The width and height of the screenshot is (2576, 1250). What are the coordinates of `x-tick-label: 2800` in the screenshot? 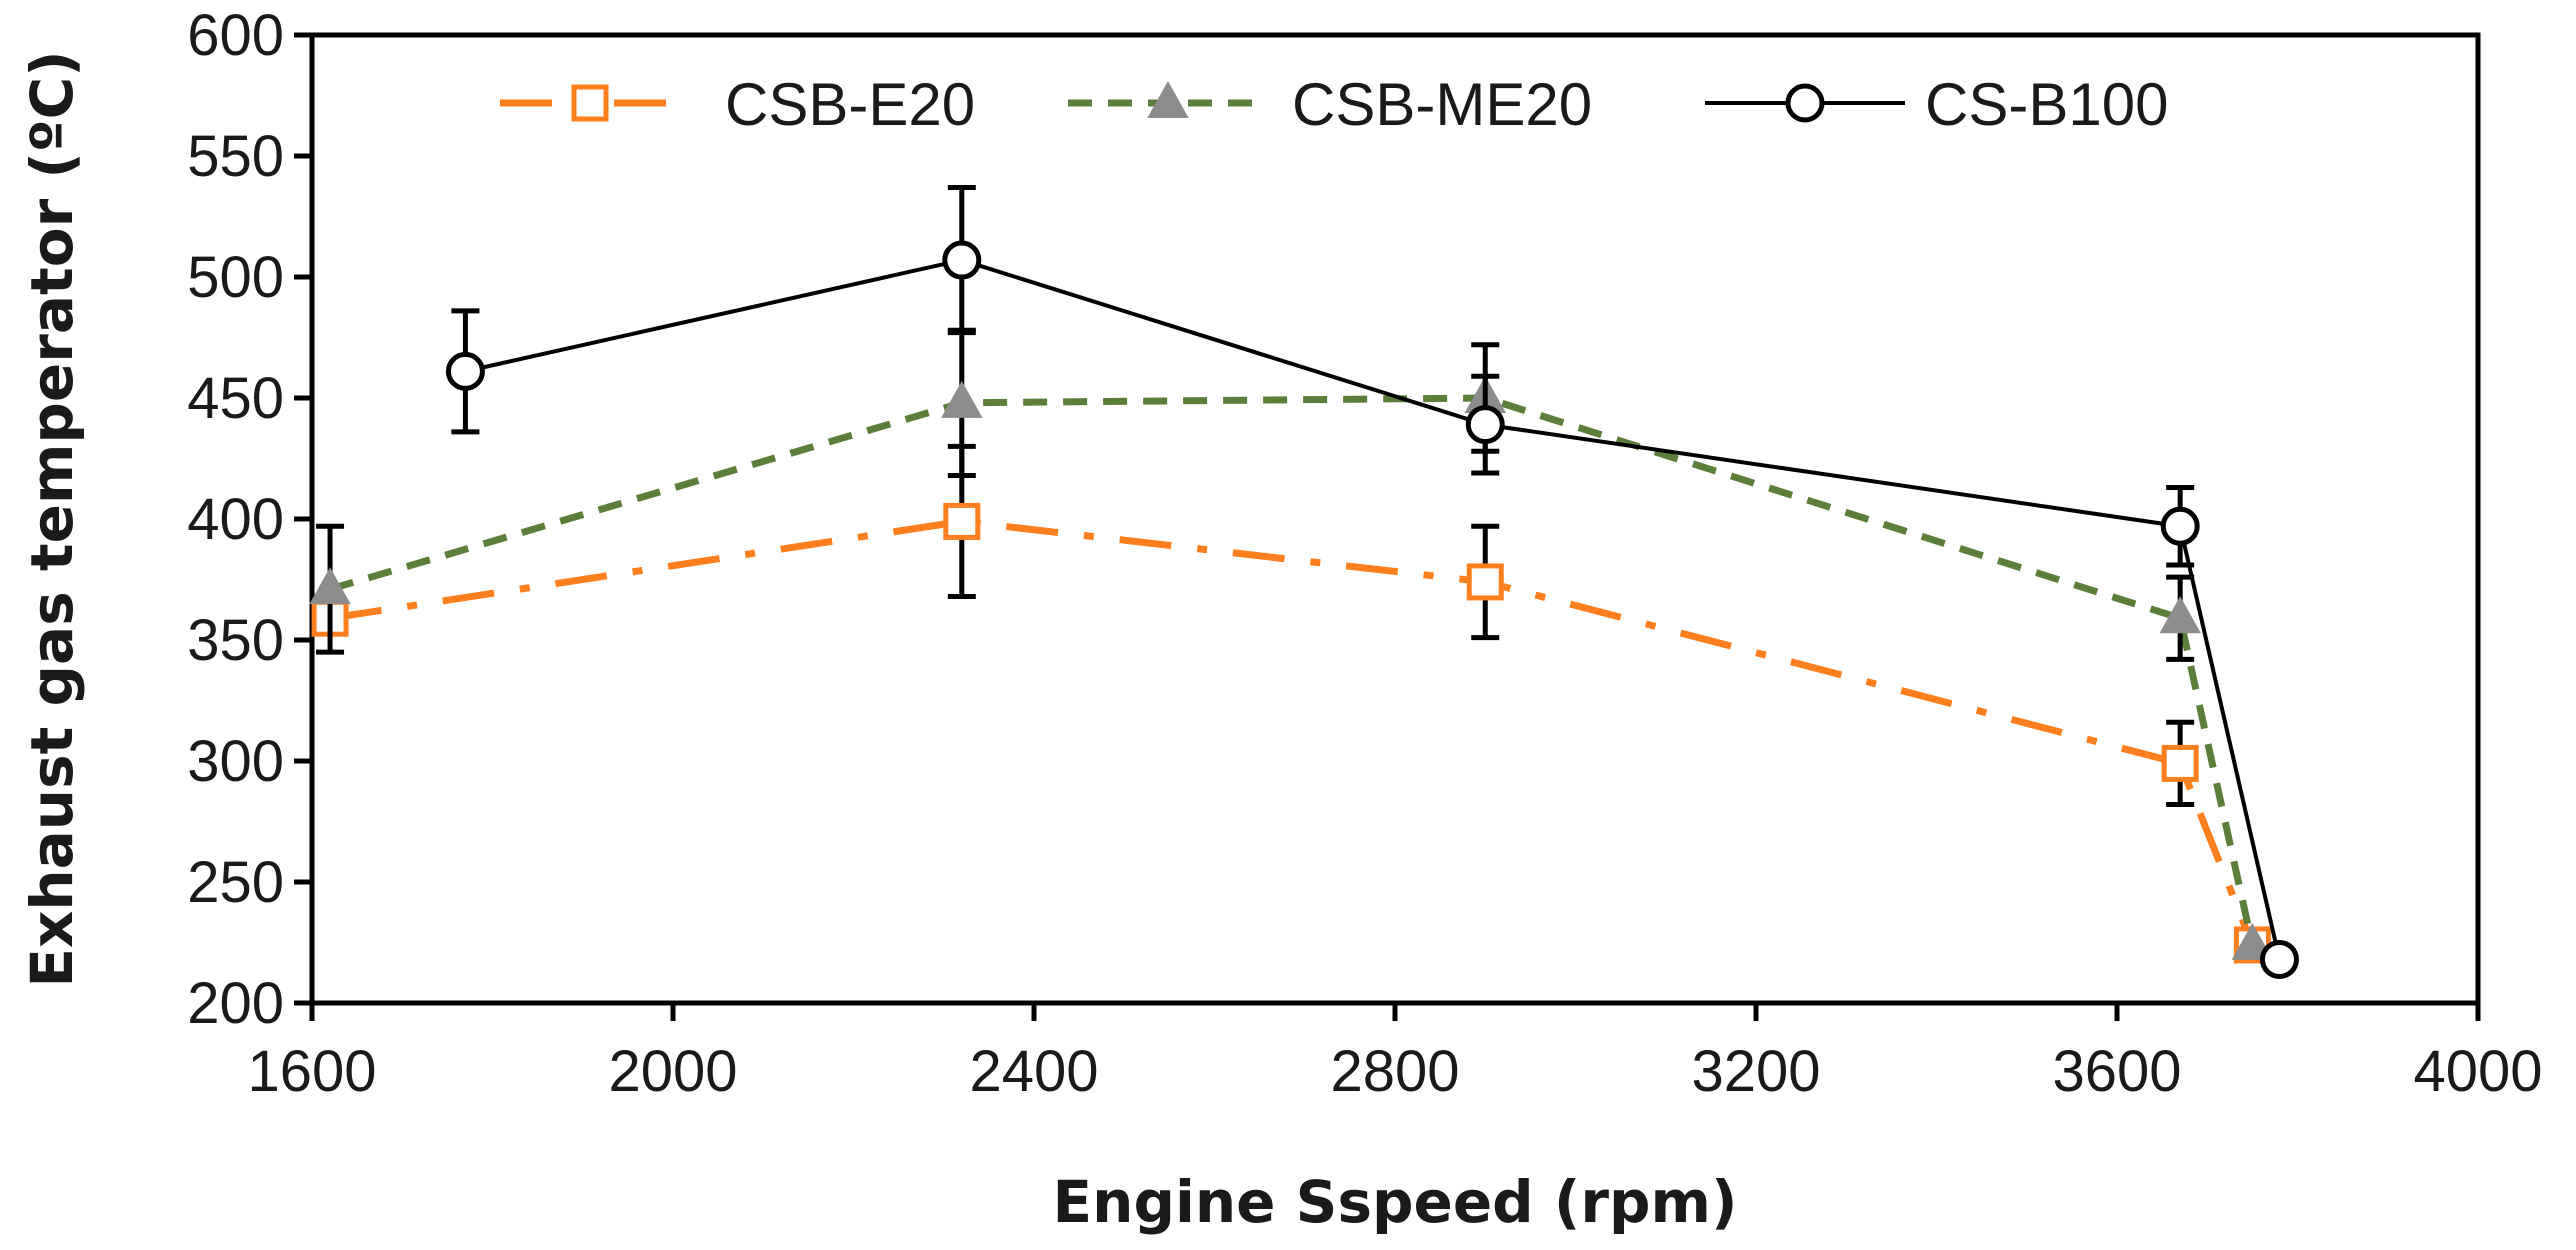 It's located at (1394, 1071).